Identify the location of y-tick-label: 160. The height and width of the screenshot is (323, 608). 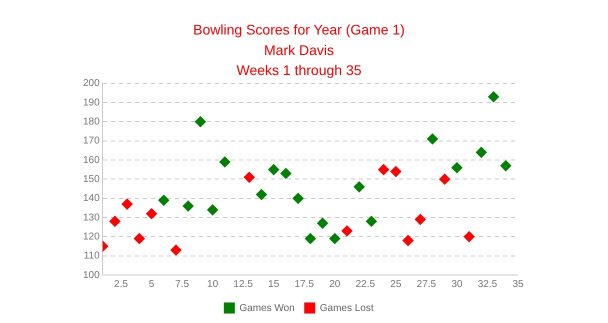
(91, 160).